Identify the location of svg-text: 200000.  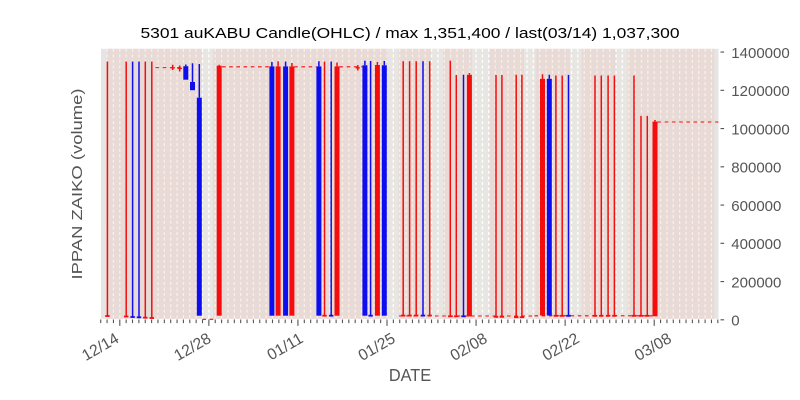
(756, 282).